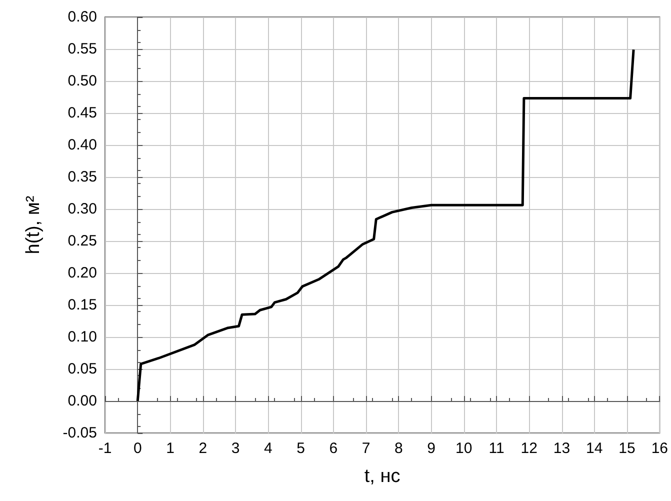 The image size is (671, 501). I want to click on x-tick-label: 8, so click(398, 448).